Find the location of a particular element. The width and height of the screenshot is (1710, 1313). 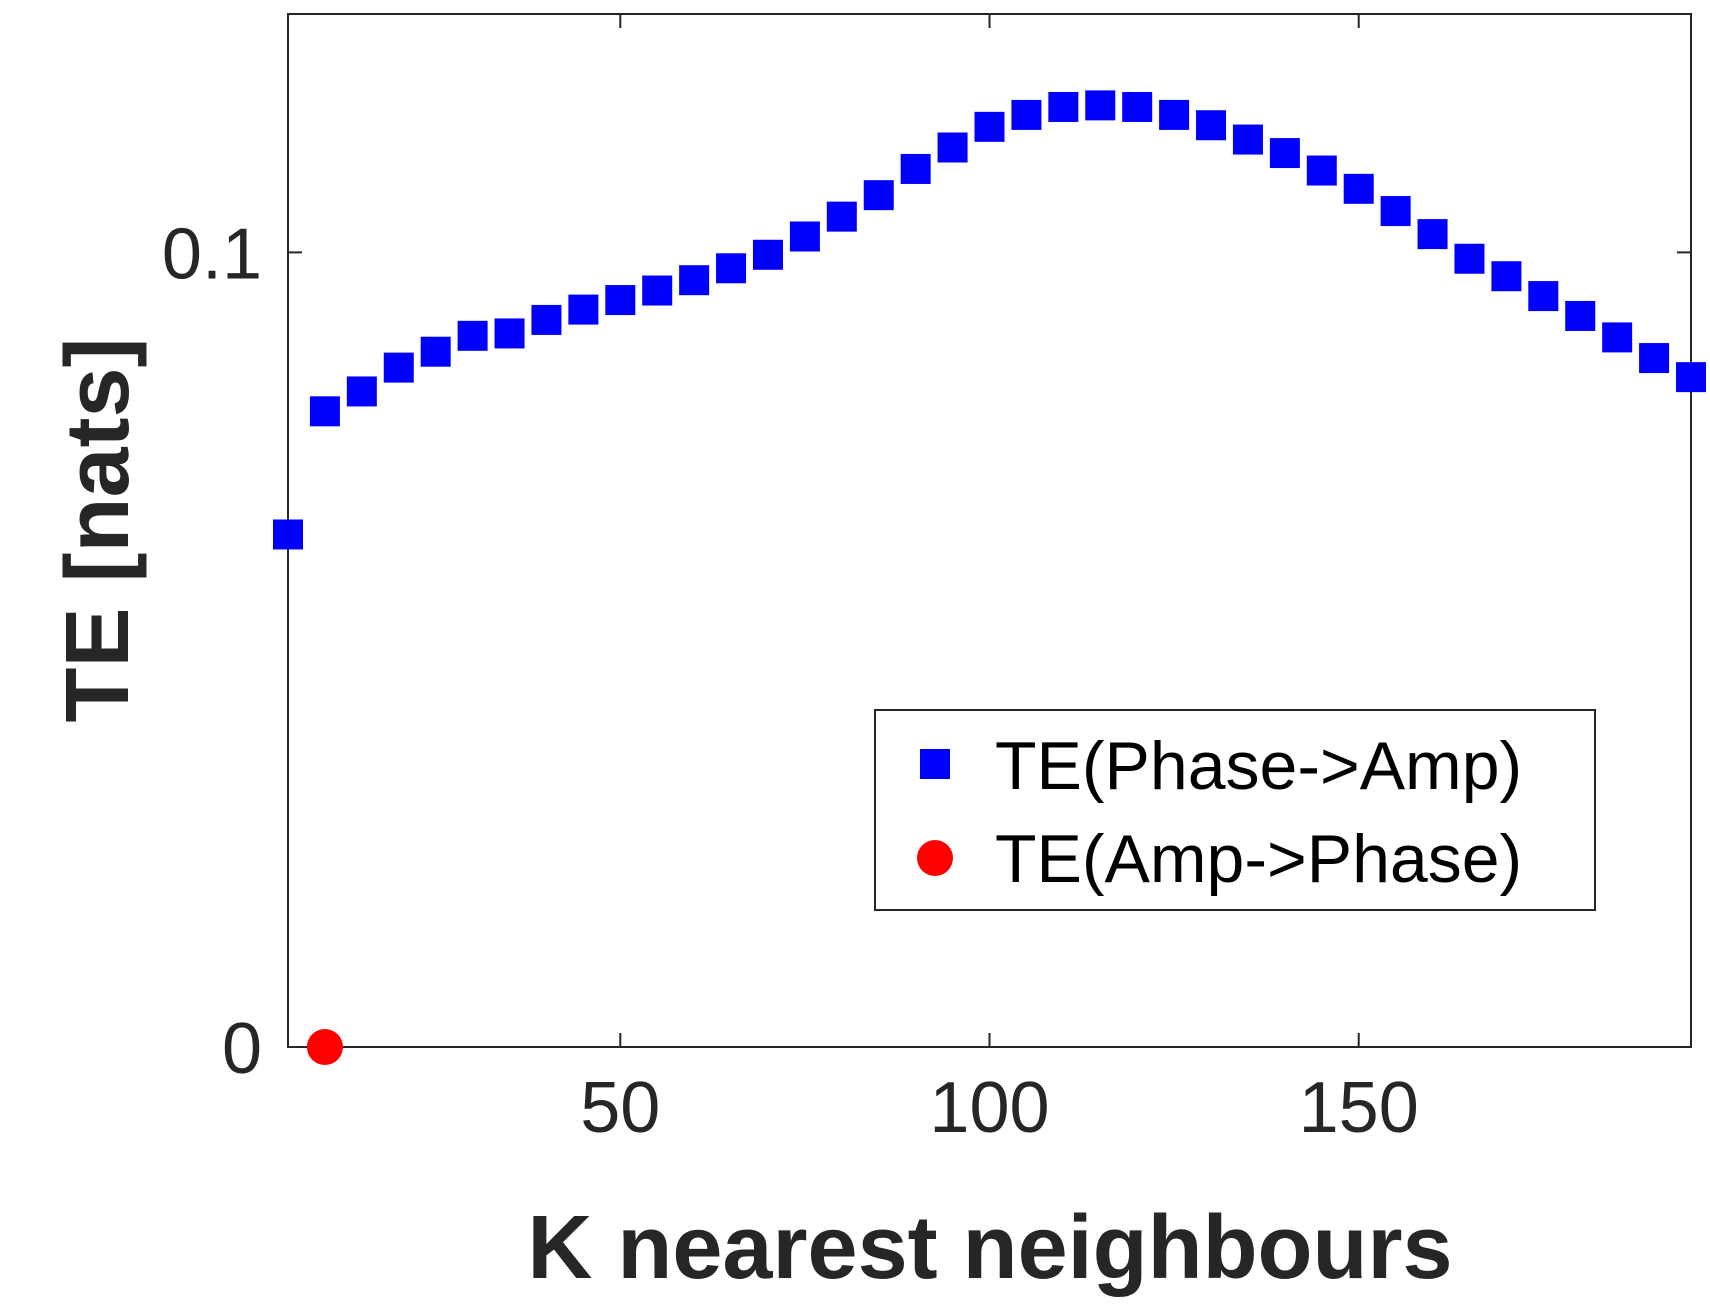

legend-marker-amp-phase is located at coordinates (935, 858).